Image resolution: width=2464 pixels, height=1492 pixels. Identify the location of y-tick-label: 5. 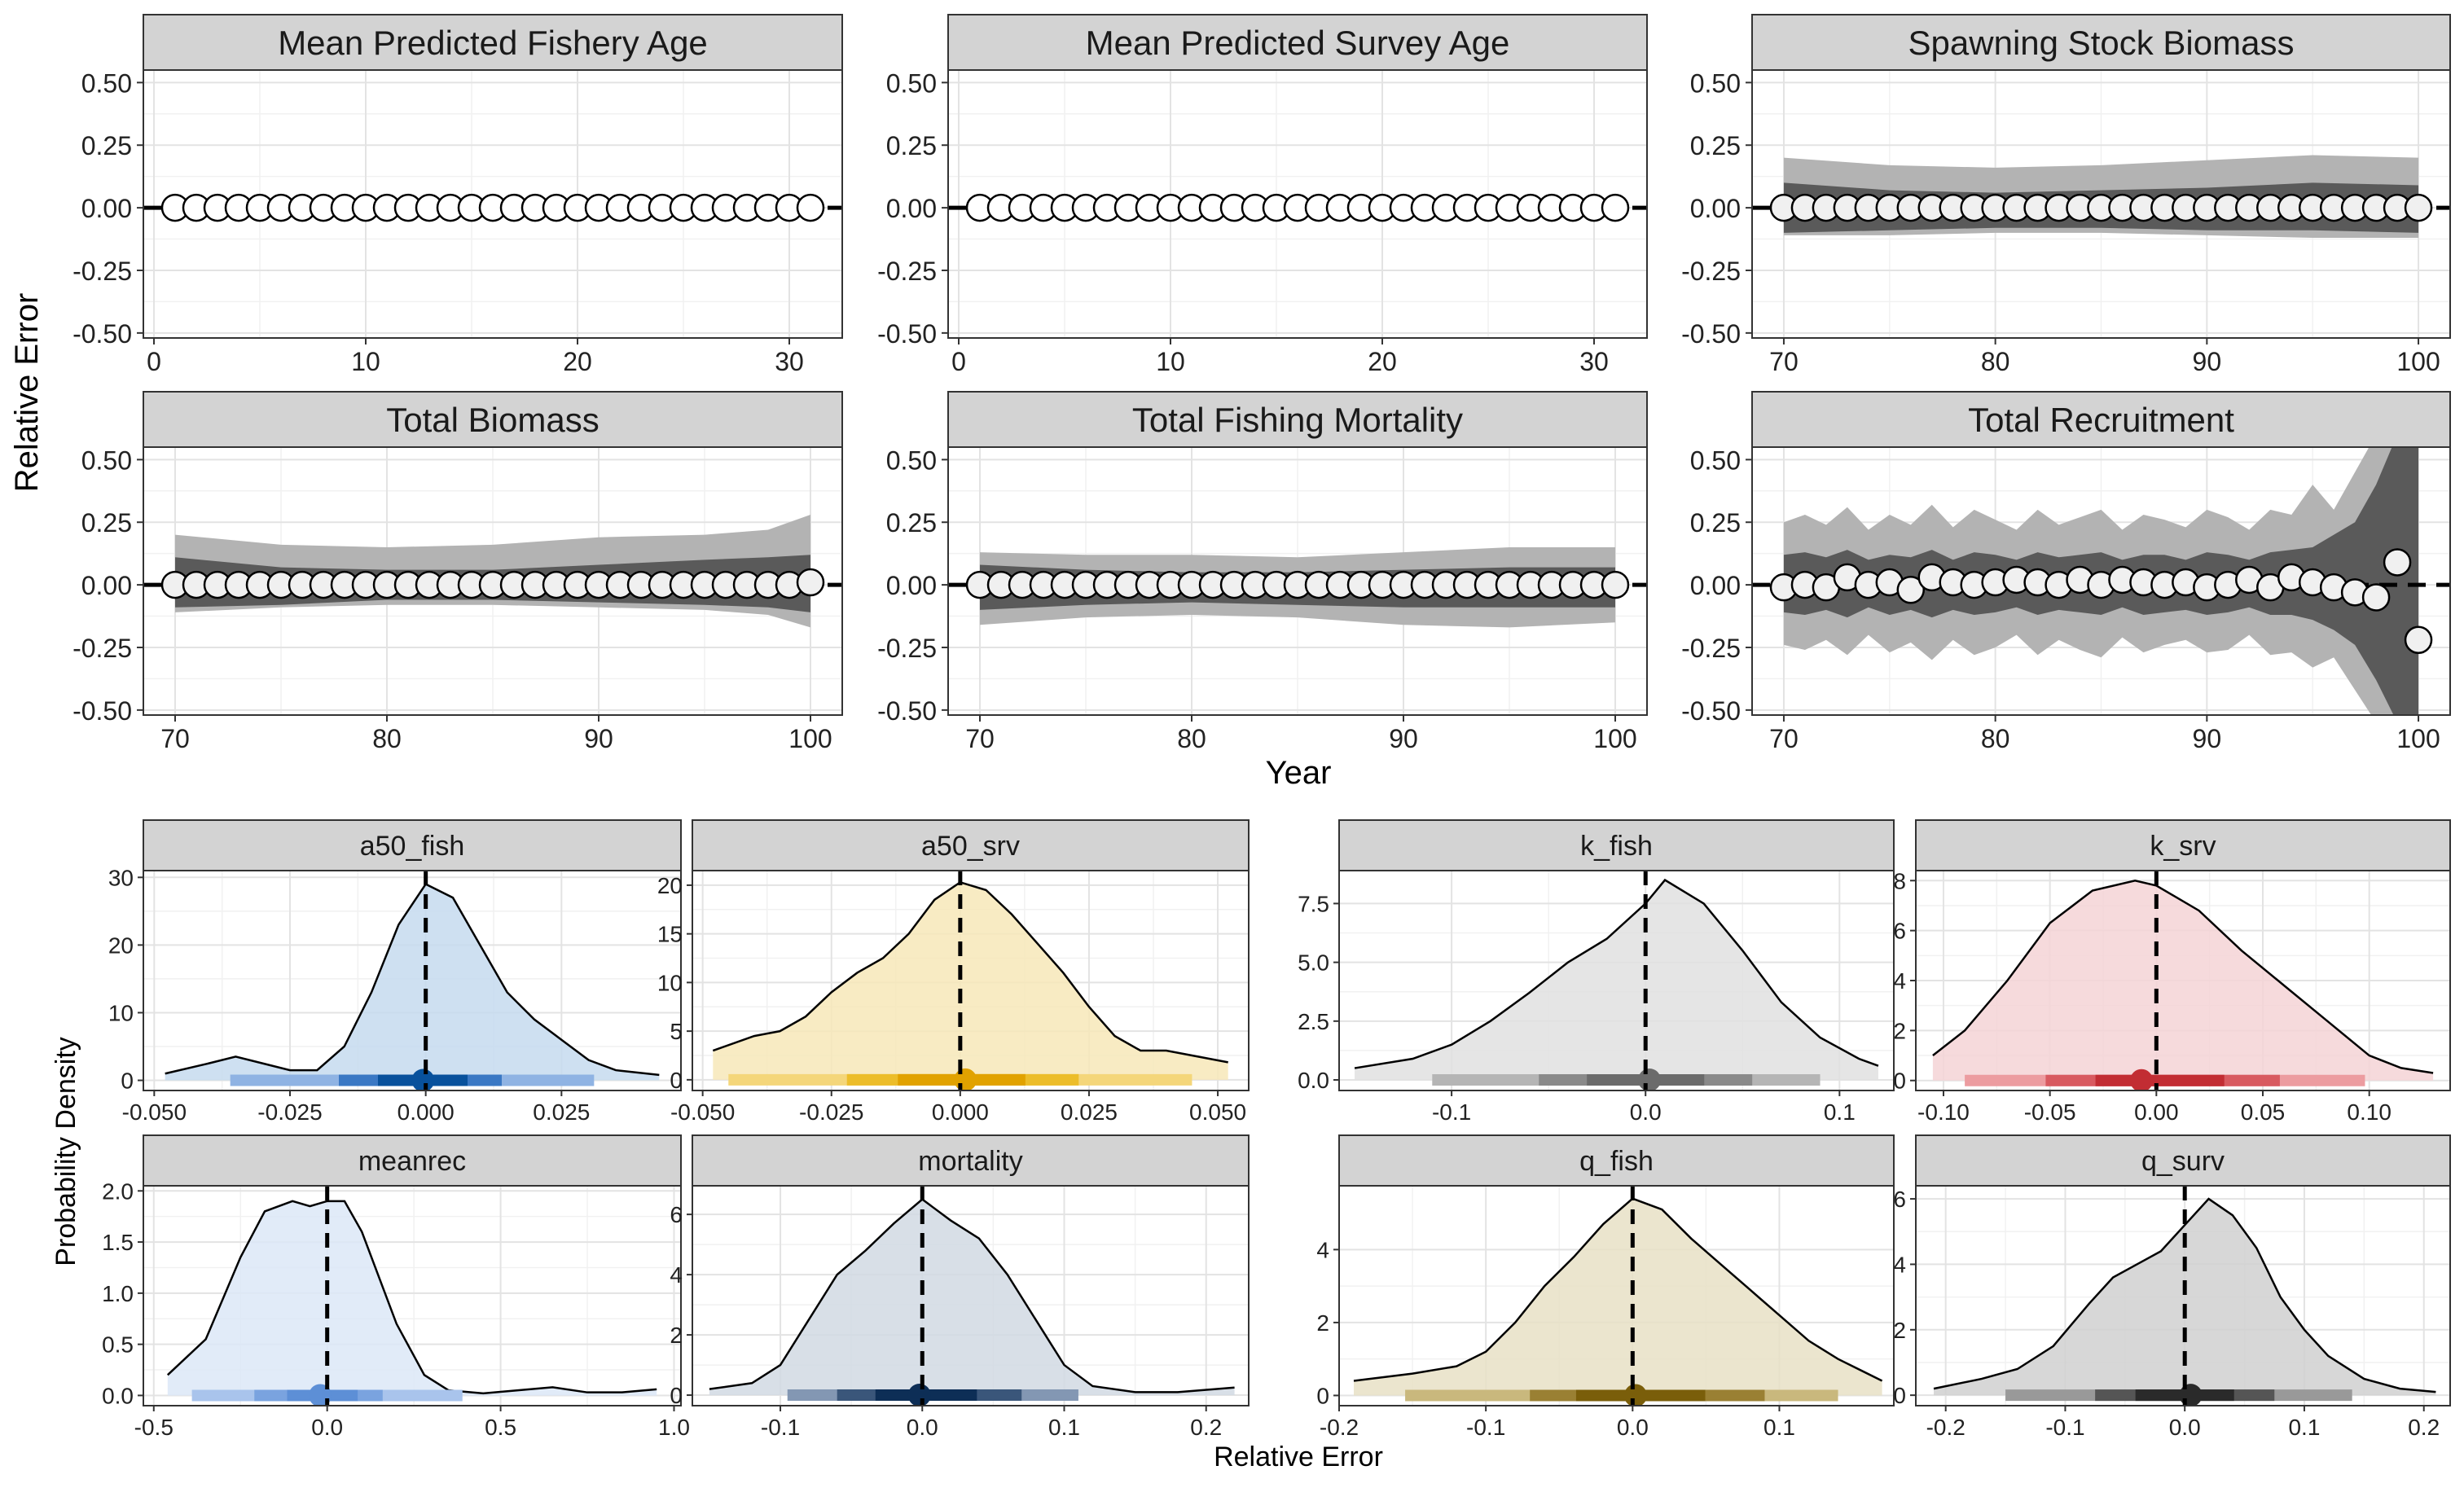
(676, 1031).